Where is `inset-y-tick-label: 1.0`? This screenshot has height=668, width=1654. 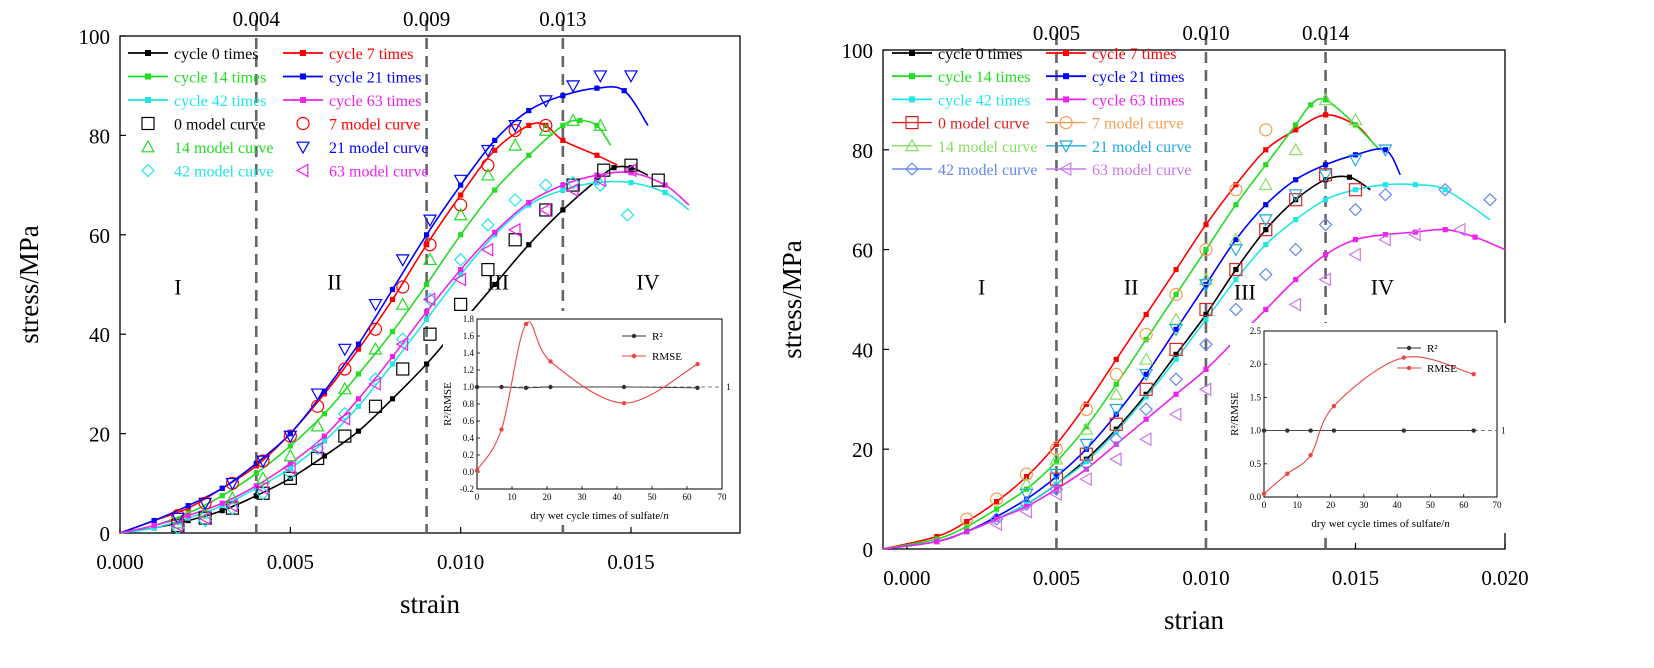 inset-y-tick-label: 1.0 is located at coordinates (469, 387).